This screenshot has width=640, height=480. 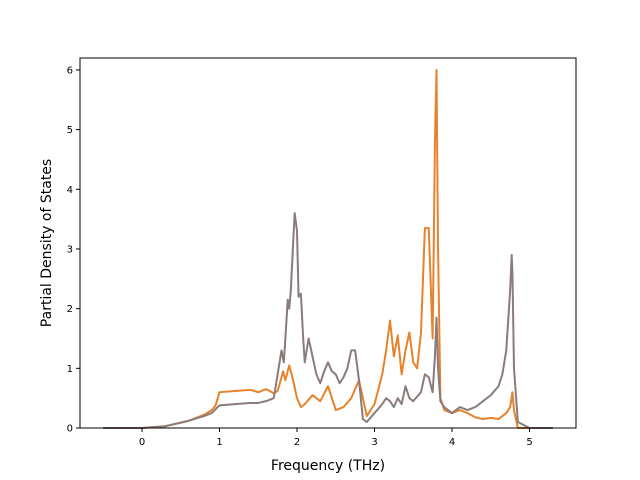 I want to click on x-tick-label: 0, so click(x=142, y=442).